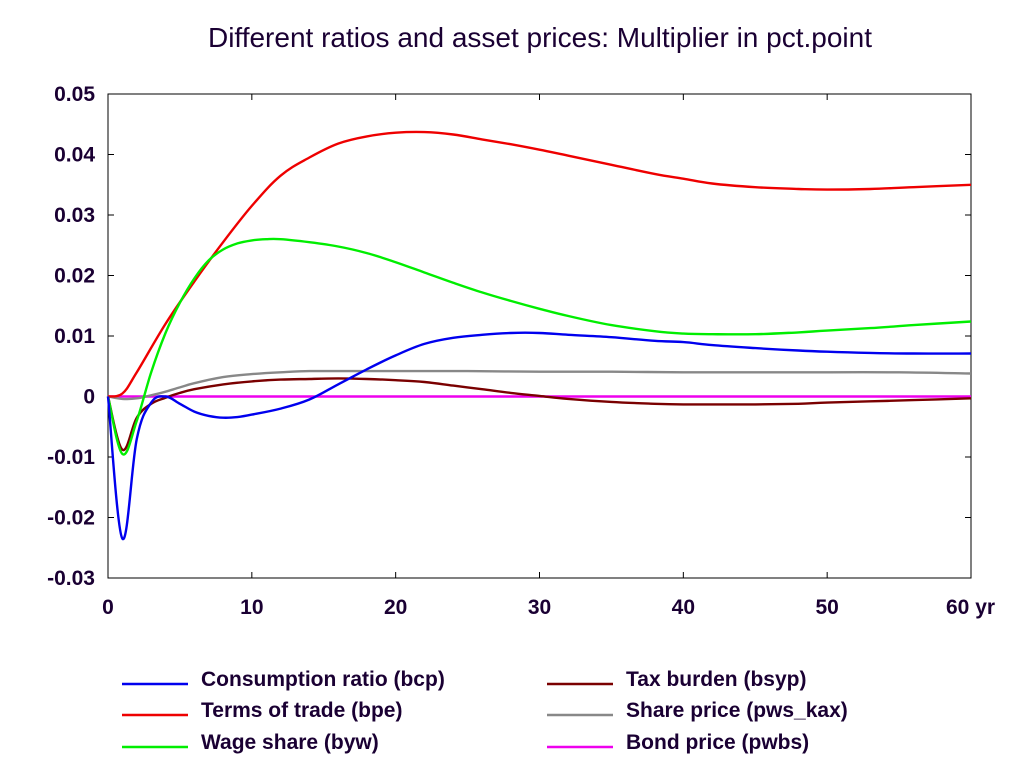 This screenshot has height=778, width=1024. I want to click on y-tick-label: 0.04, so click(74, 155).